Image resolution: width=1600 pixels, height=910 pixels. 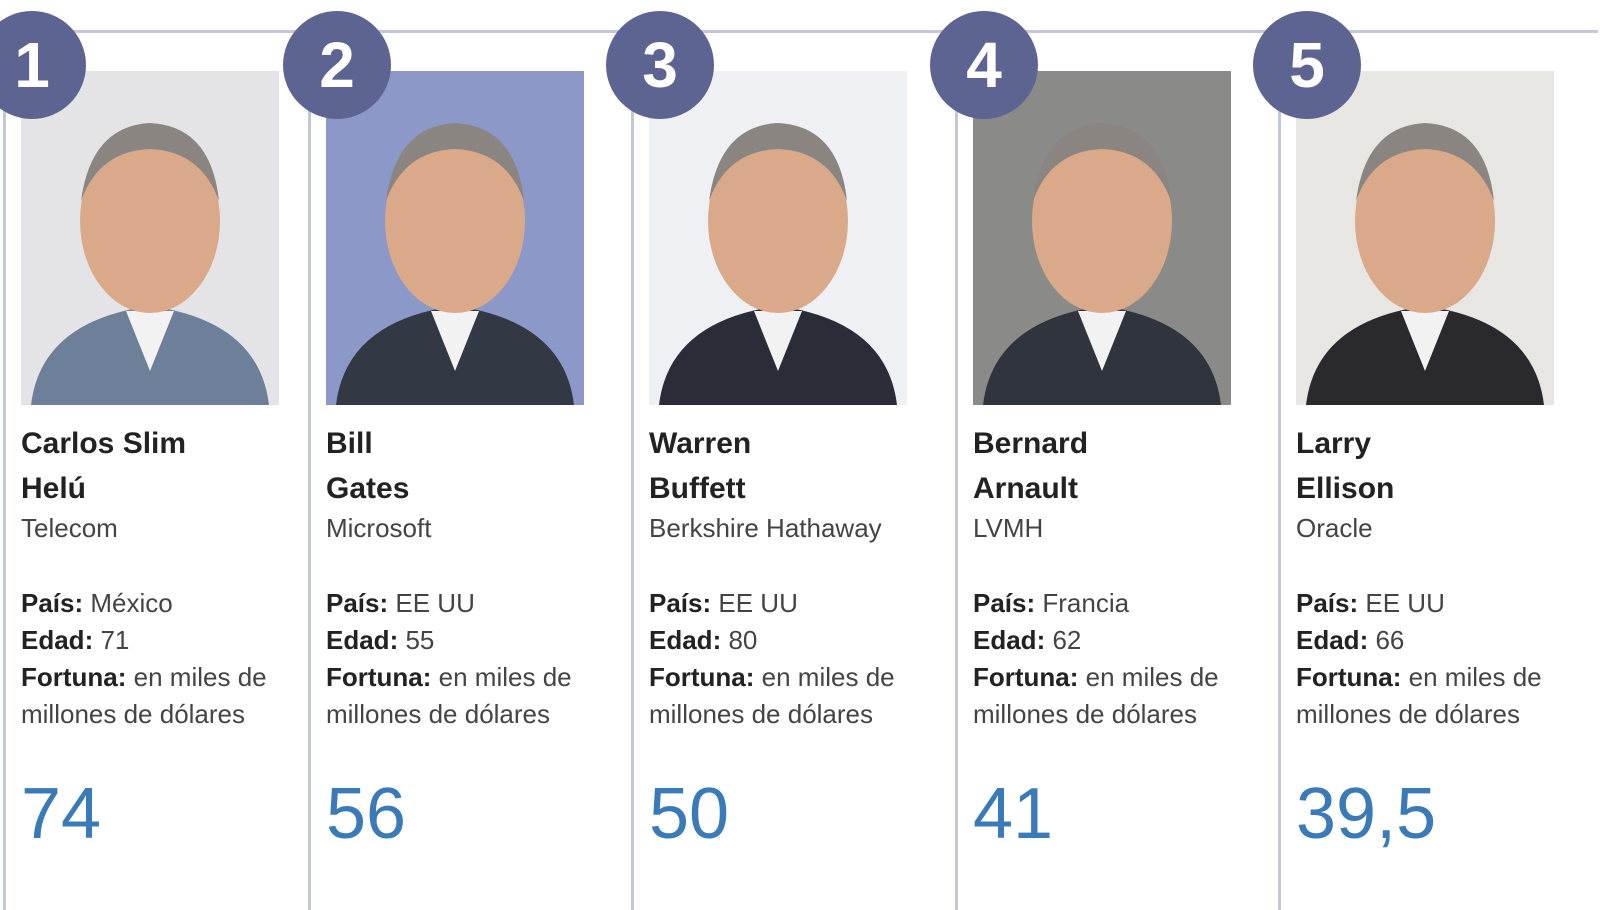 I want to click on company: Microsoft, so click(x=379, y=528).